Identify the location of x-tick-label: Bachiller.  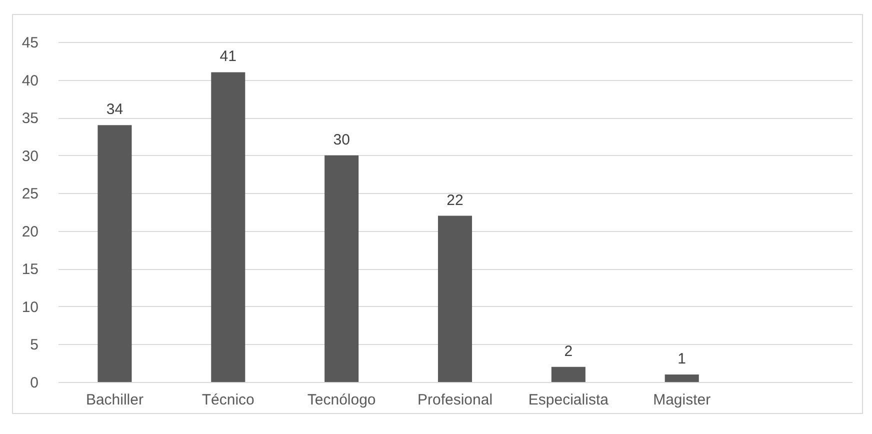
(115, 400).